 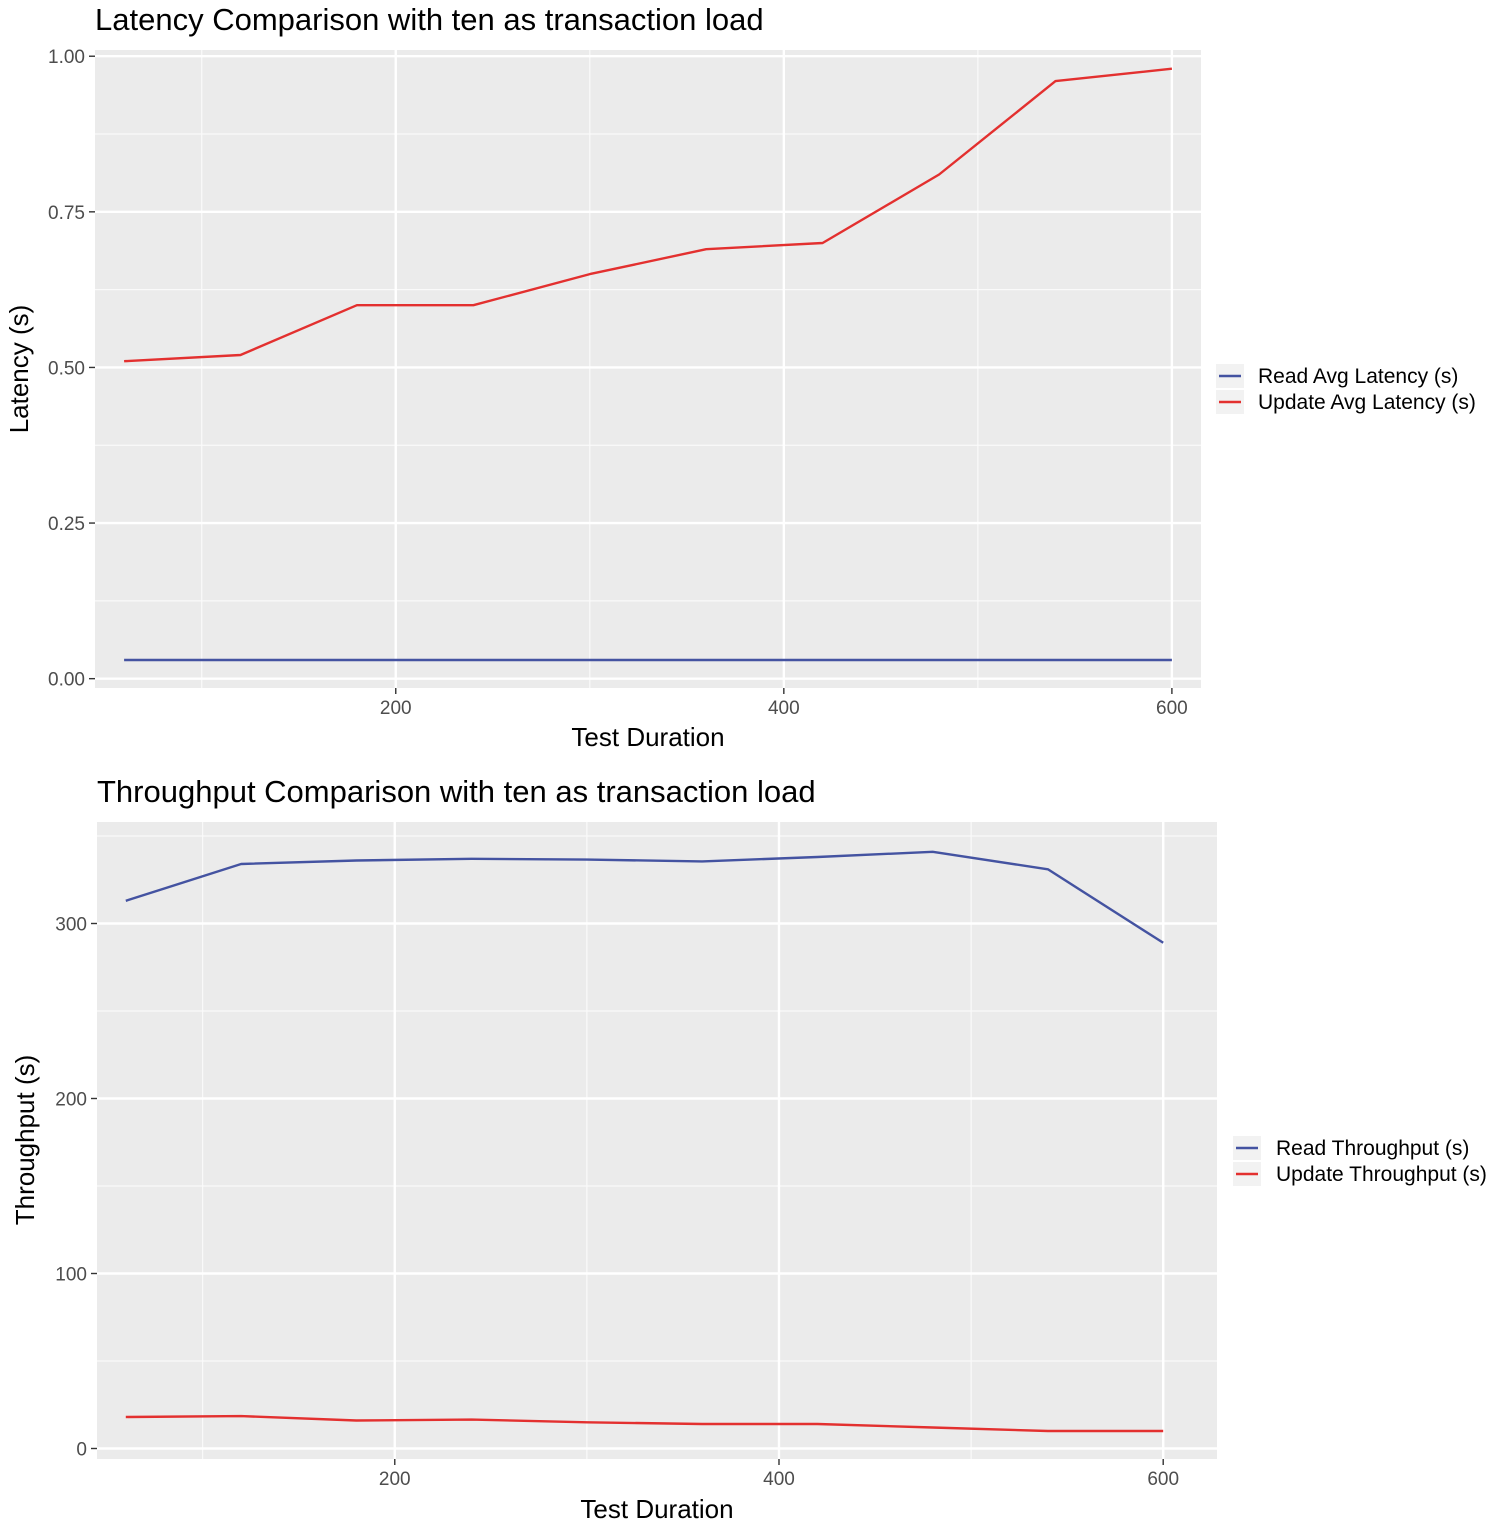 I want to click on y-tick-label: 1.00, so click(x=66, y=57).